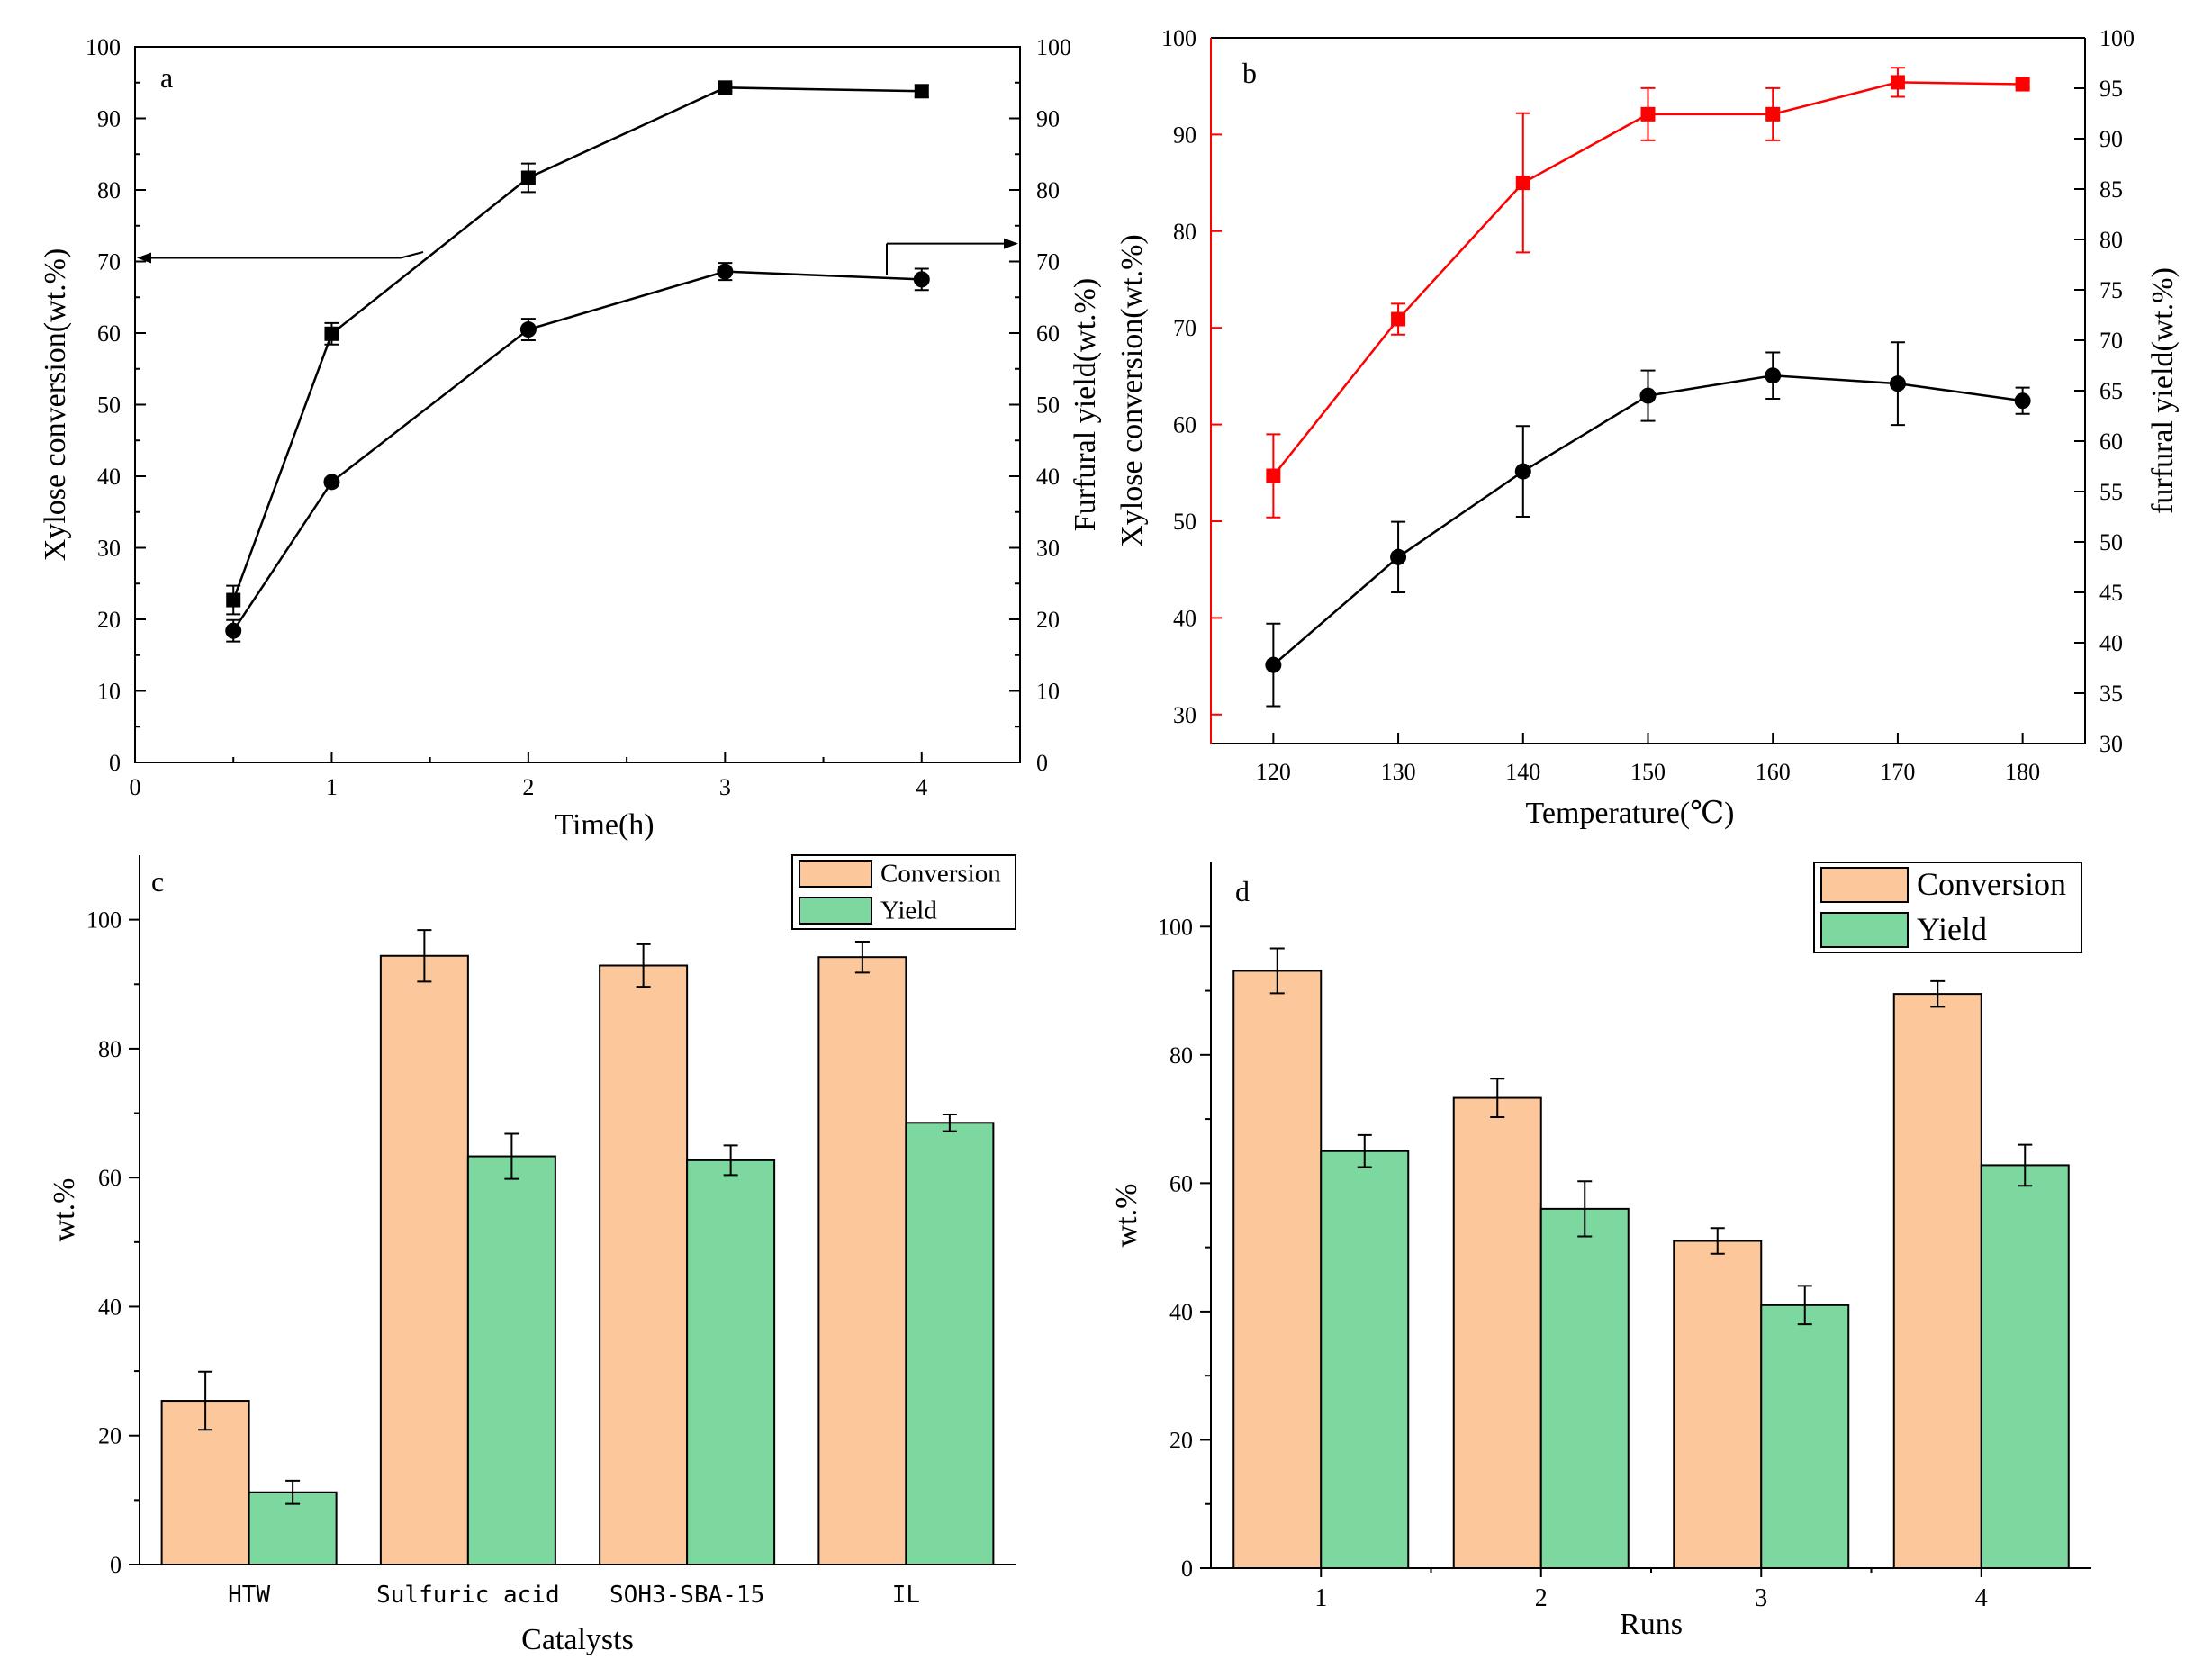 Image resolution: width=2212 pixels, height=1678 pixels. I want to click on panel-b-x-tick-label: 150, so click(1648, 772).